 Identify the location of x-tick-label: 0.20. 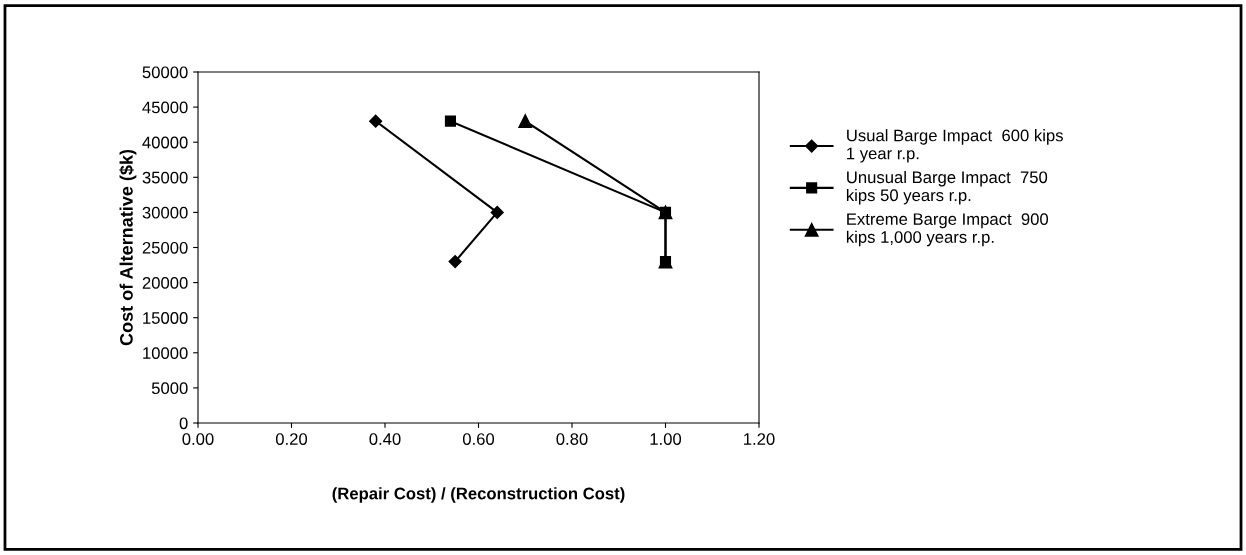
(291, 439).